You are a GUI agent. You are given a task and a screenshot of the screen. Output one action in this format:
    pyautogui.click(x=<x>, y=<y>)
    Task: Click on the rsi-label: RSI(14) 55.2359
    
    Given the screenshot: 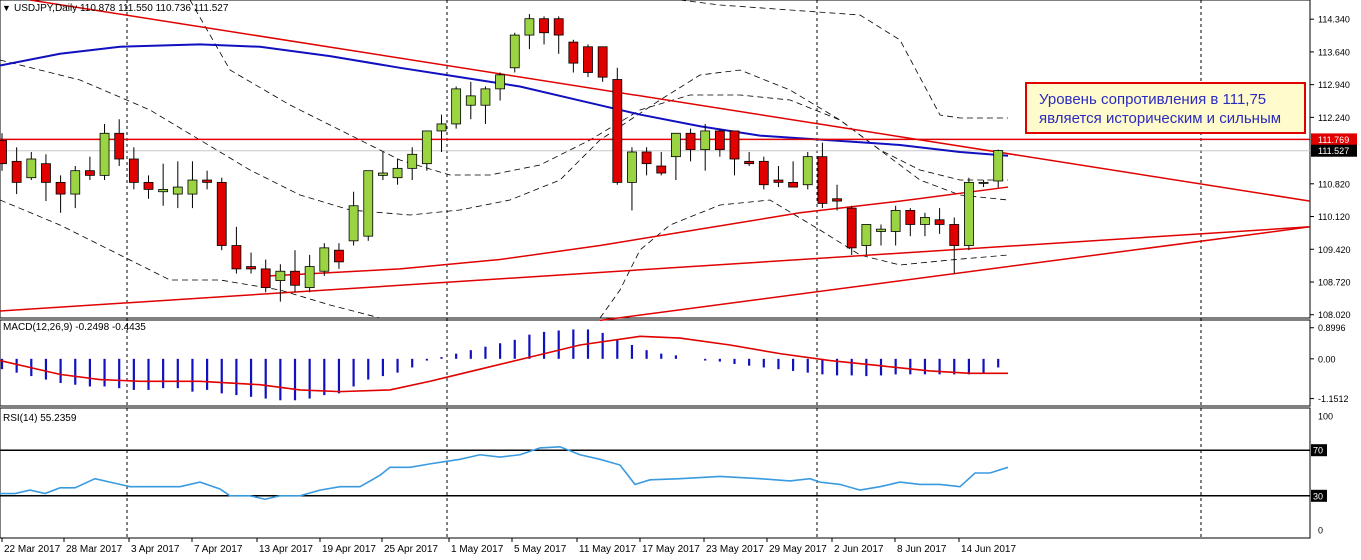 What is the action you would take?
    pyautogui.click(x=40, y=418)
    